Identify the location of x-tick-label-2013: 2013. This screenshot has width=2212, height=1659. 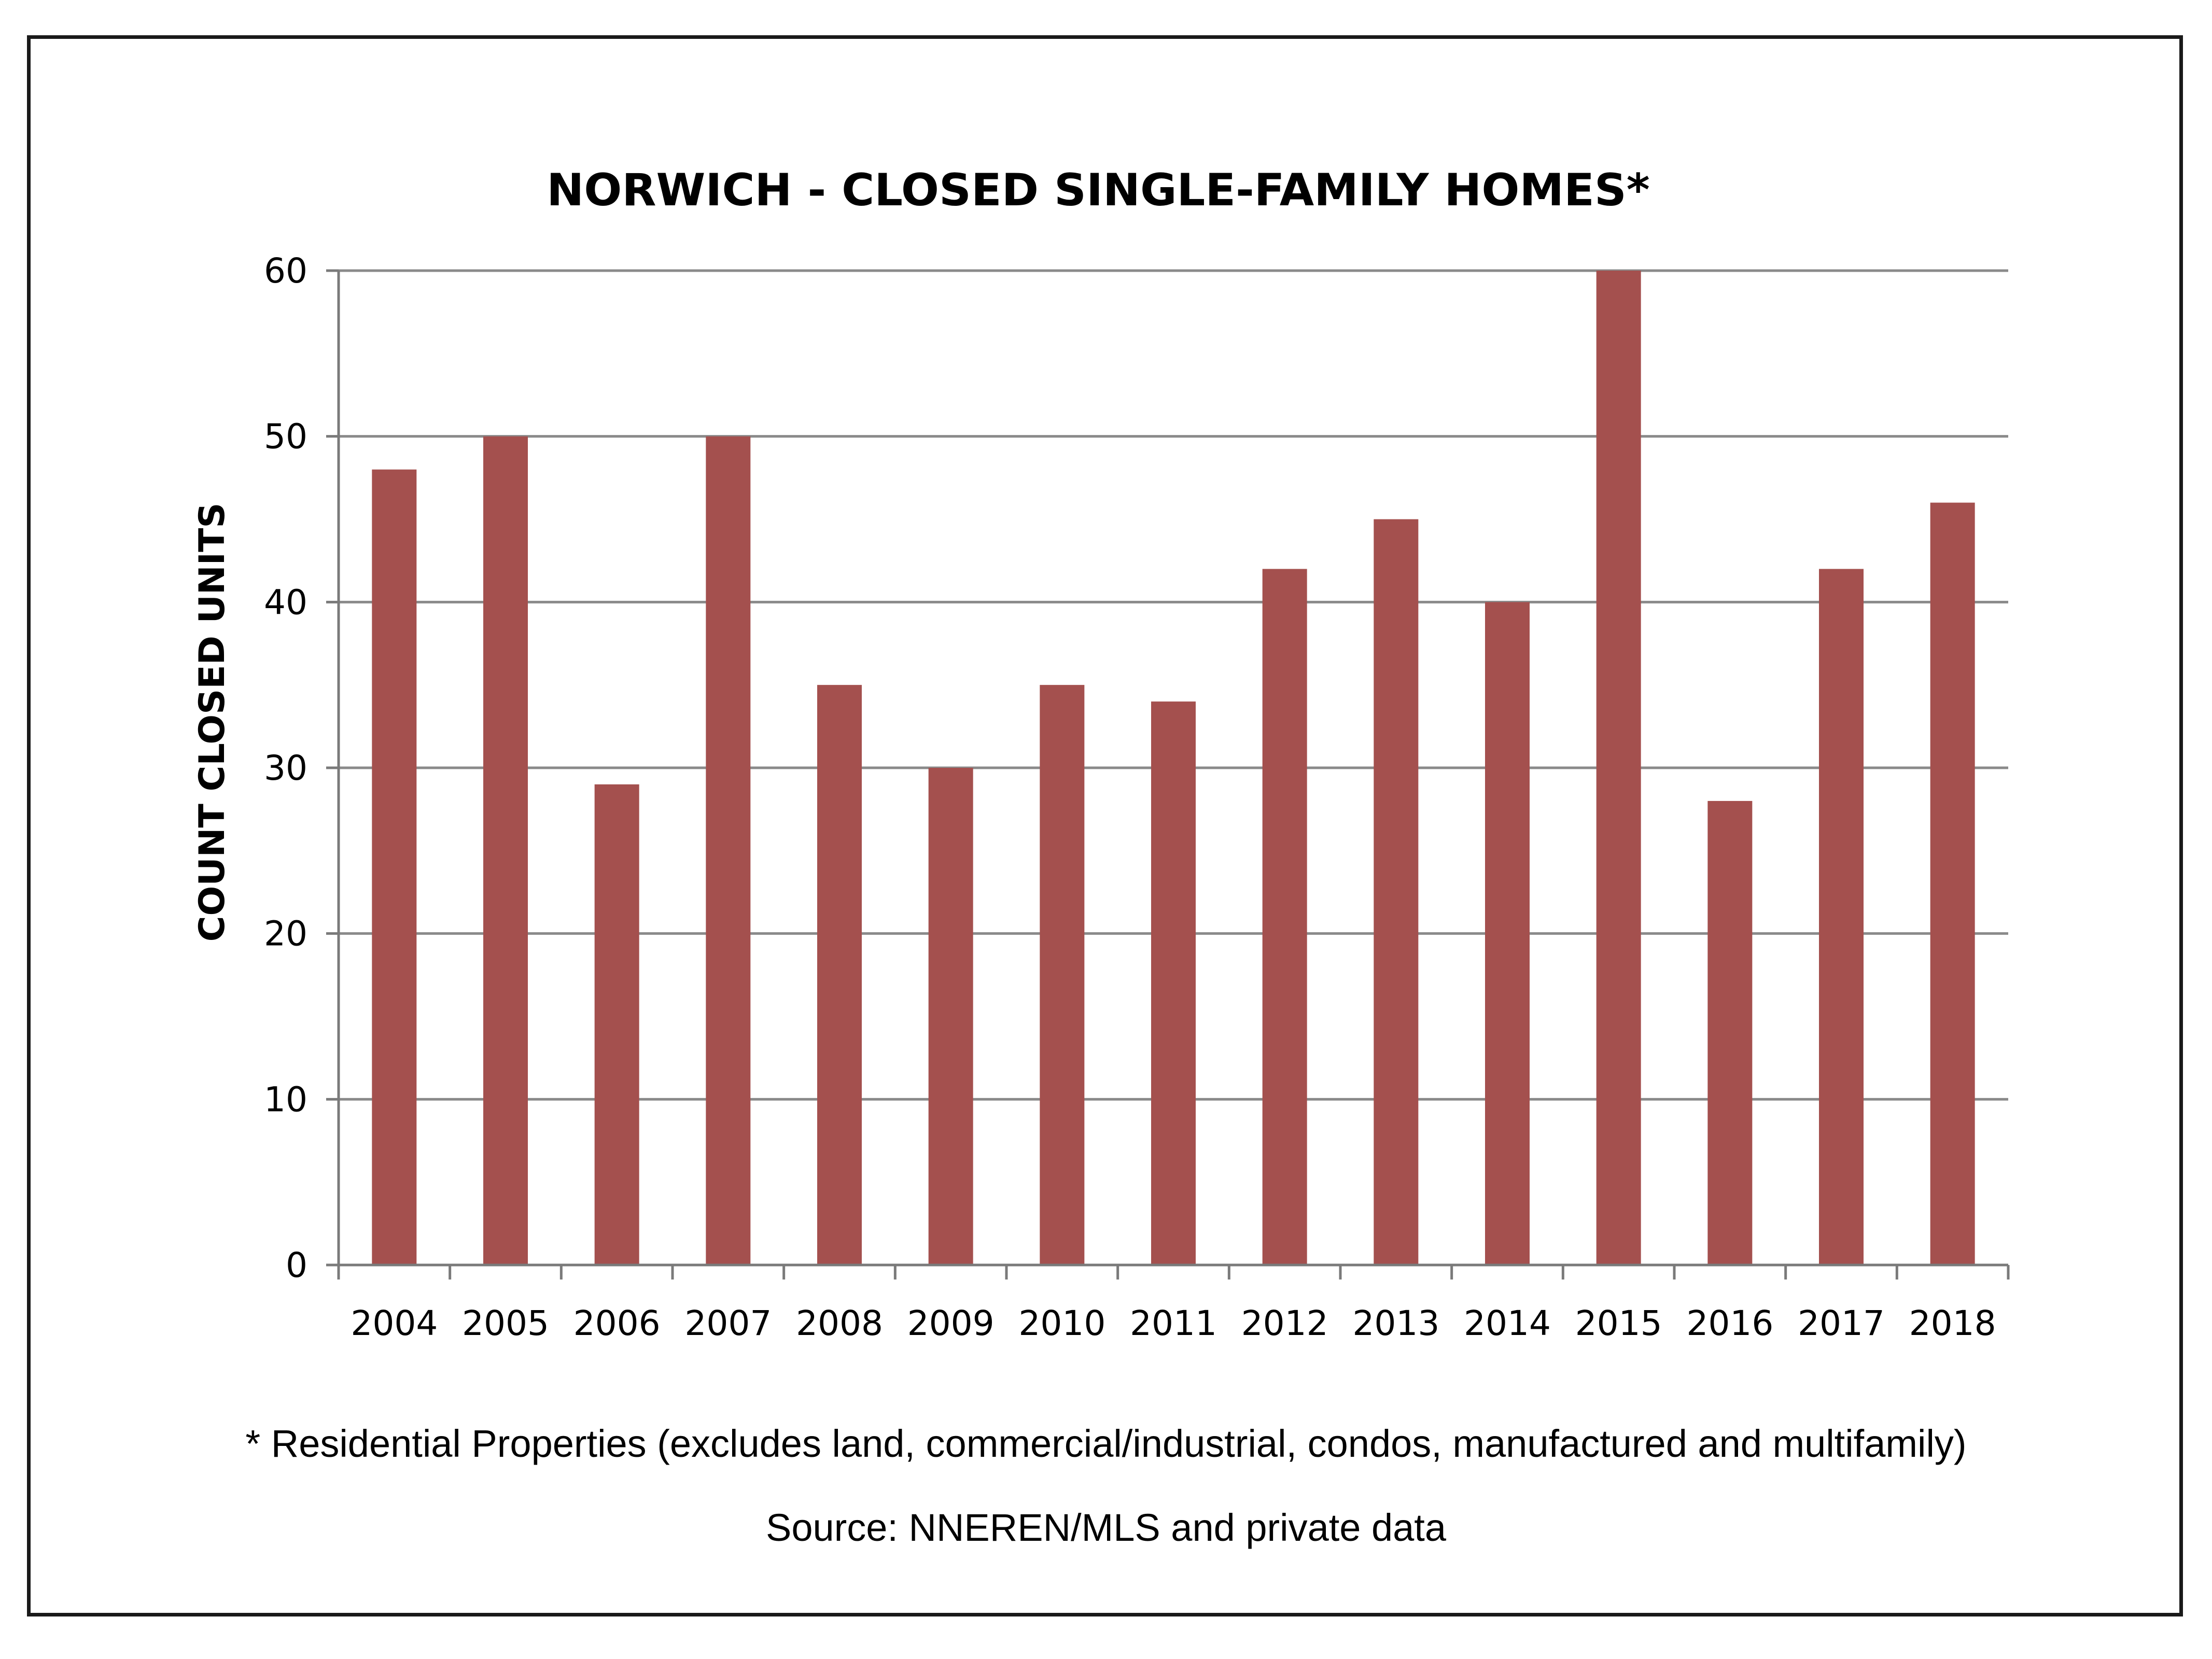
(1395, 1323).